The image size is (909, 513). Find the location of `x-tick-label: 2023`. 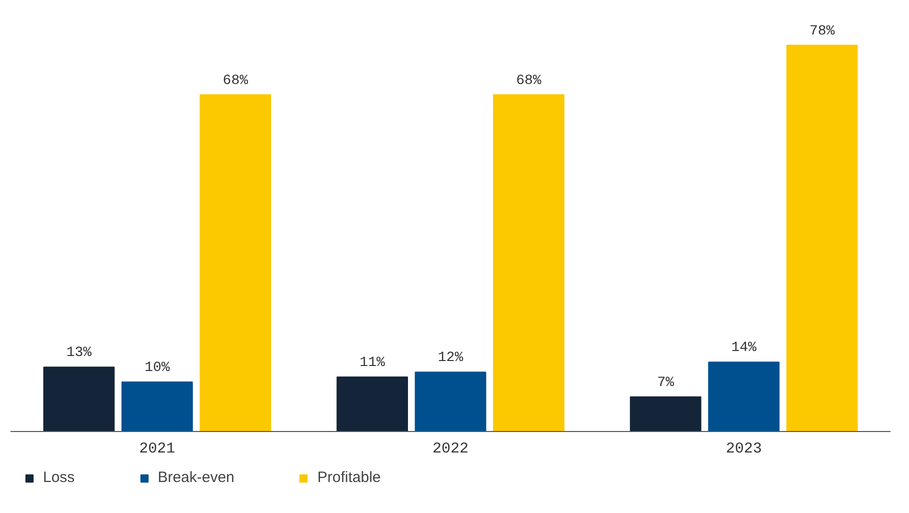

x-tick-label: 2023 is located at coordinates (744, 449).